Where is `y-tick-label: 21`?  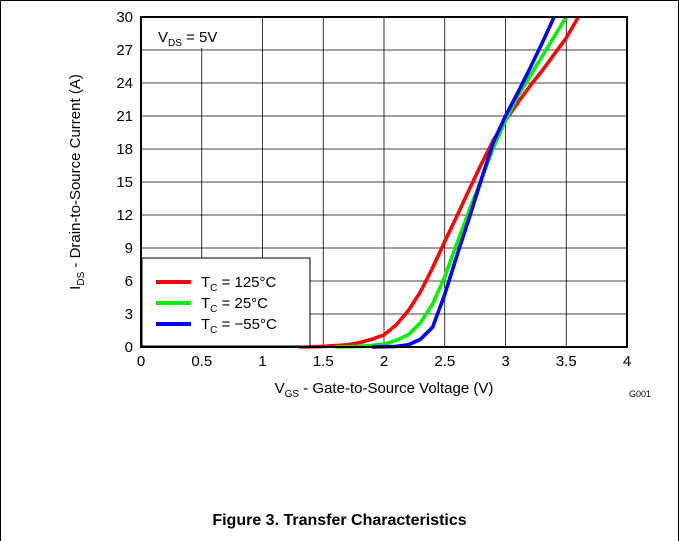 y-tick-label: 21 is located at coordinates (124, 116).